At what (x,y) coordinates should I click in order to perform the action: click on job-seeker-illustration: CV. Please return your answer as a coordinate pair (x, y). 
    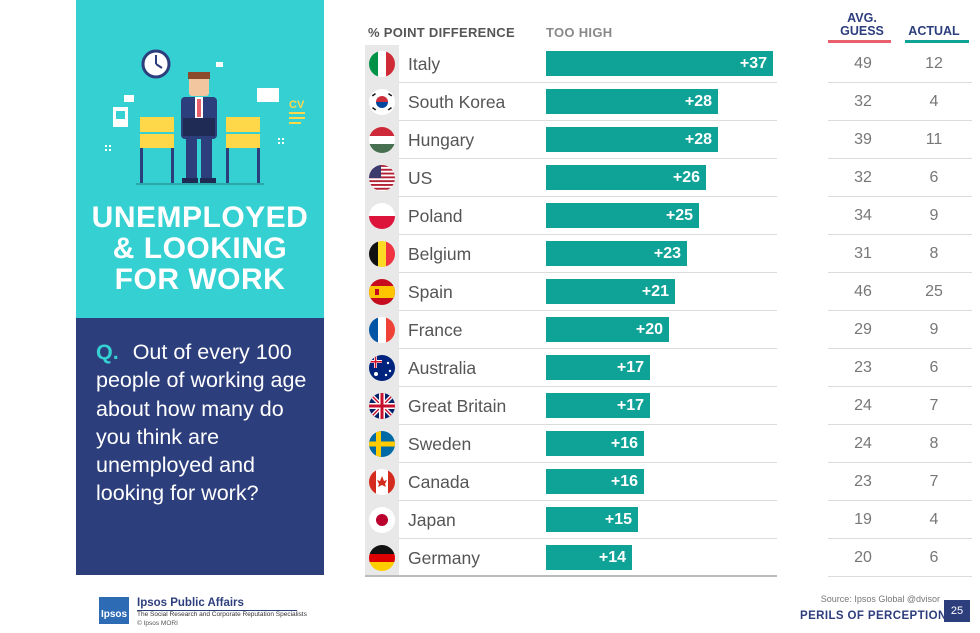
    Looking at the image, I should click on (205, 117).